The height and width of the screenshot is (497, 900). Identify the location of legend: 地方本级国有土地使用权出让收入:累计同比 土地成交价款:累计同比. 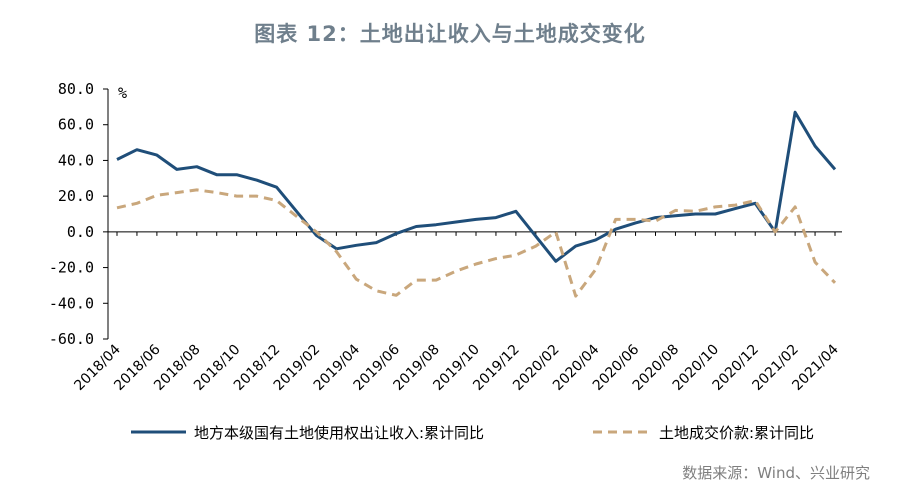
(472, 433).